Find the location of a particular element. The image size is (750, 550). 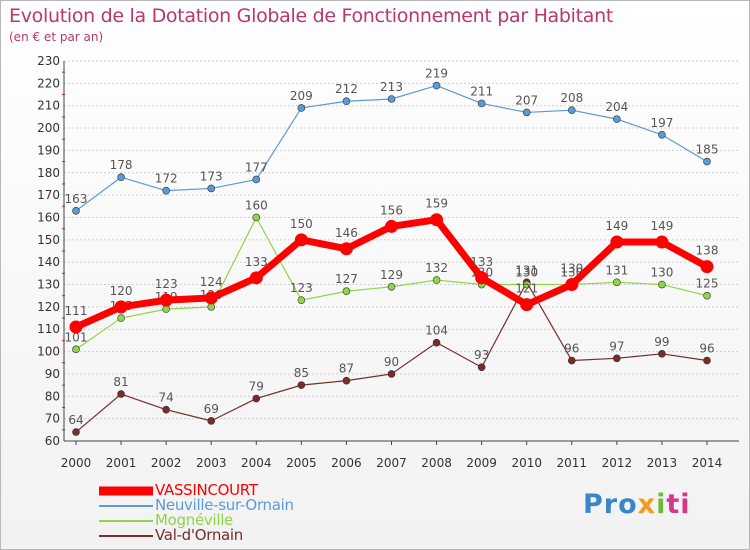

data-label-vassincourt-2001: 120 is located at coordinates (121, 291).